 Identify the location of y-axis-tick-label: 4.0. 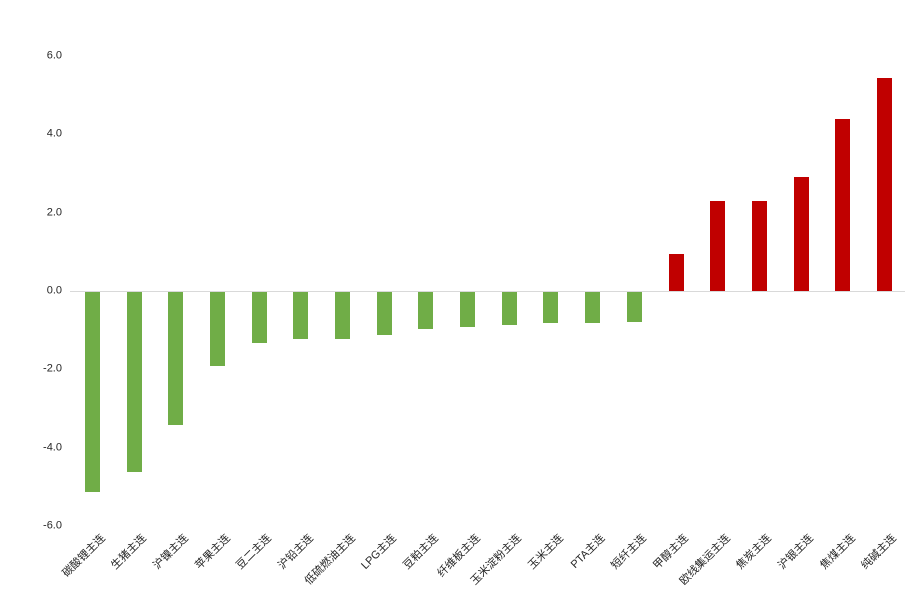
(54, 133).